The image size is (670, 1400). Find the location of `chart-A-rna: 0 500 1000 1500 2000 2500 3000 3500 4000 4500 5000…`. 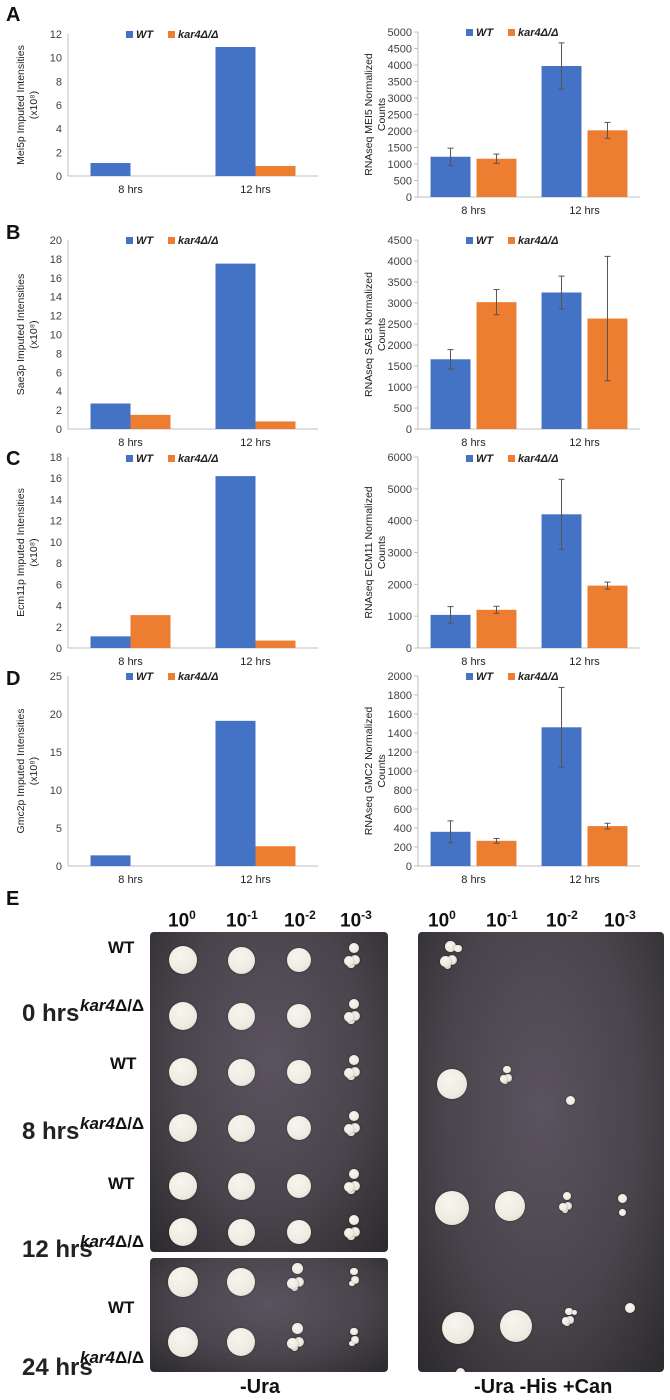

chart-A-rna: 0 500 1000 1500 2000 2500 3000 3500 4000 4500 5000… is located at coordinates (501, 122).